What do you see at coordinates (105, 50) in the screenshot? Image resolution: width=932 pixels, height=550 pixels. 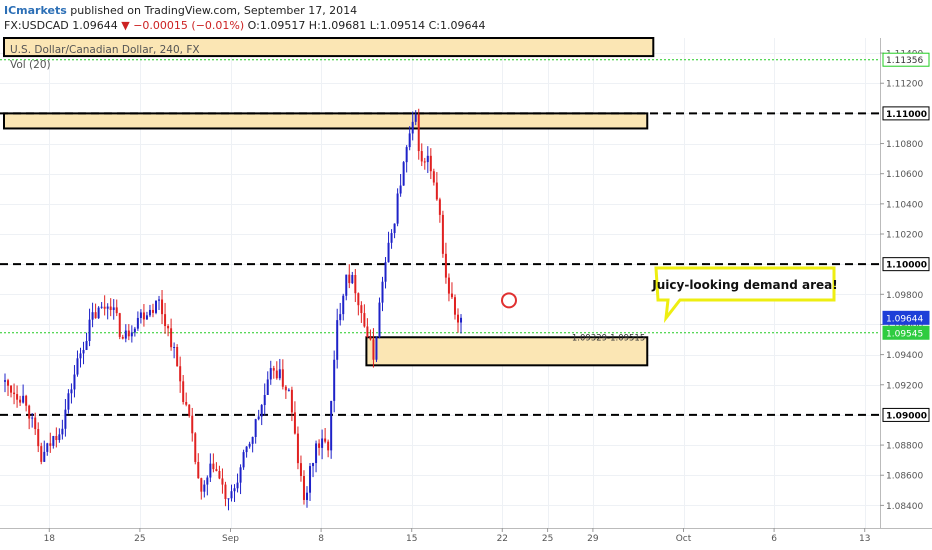 I see `chart-title: U.S. Dollar/Canadian Dollar, 240, FX` at bounding box center [105, 50].